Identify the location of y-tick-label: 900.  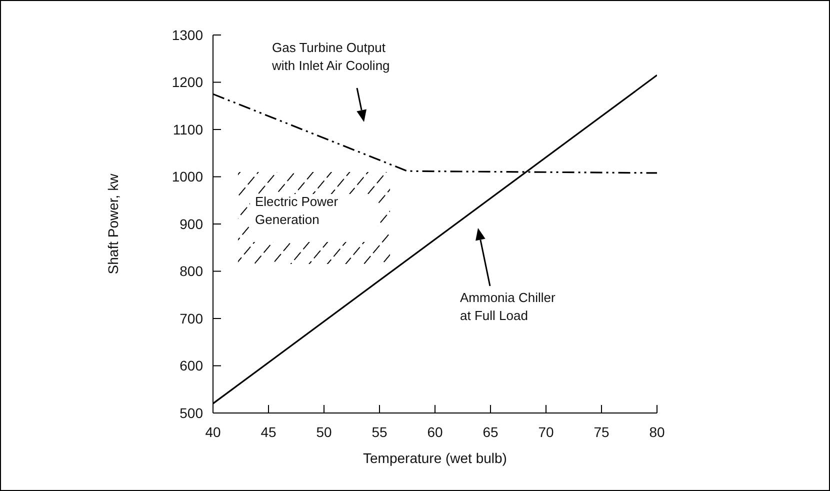
(192, 224).